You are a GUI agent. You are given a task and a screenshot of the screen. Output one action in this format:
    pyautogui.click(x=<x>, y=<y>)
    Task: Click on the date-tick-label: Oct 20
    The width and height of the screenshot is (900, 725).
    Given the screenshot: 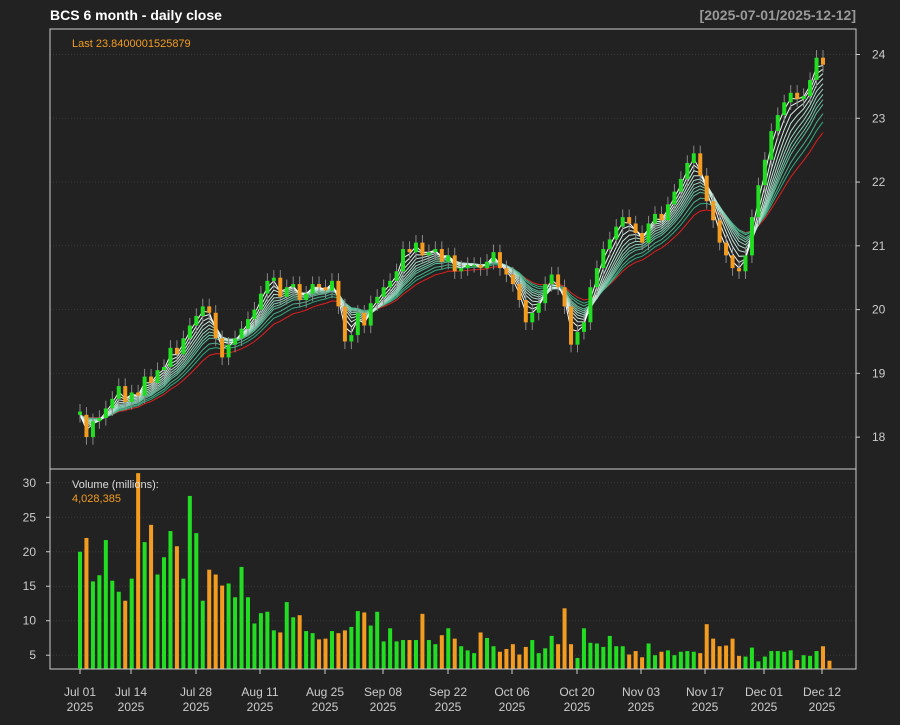 What is the action you would take?
    pyautogui.click(x=577, y=692)
    